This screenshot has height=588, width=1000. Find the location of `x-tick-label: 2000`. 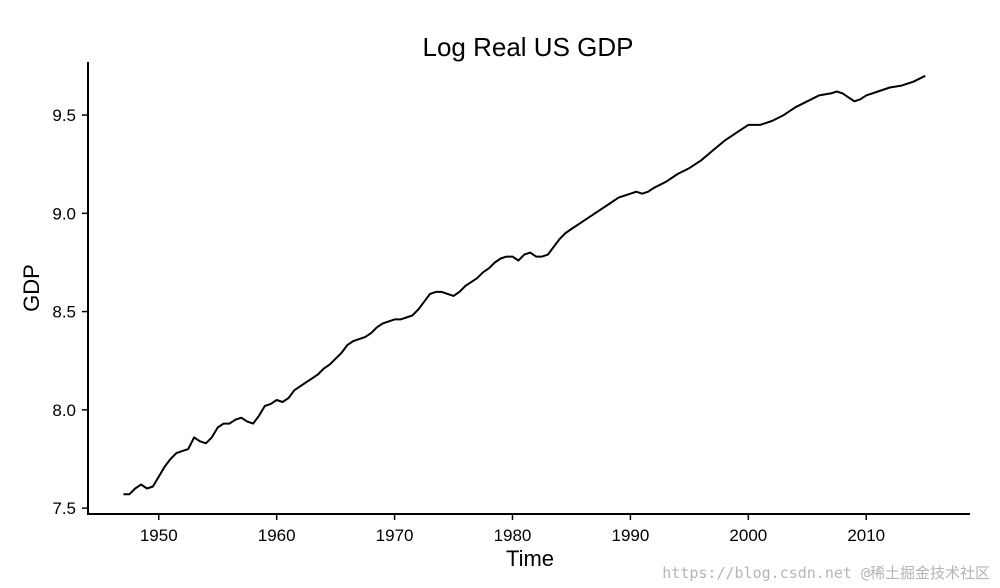

x-tick-label: 2000 is located at coordinates (748, 535).